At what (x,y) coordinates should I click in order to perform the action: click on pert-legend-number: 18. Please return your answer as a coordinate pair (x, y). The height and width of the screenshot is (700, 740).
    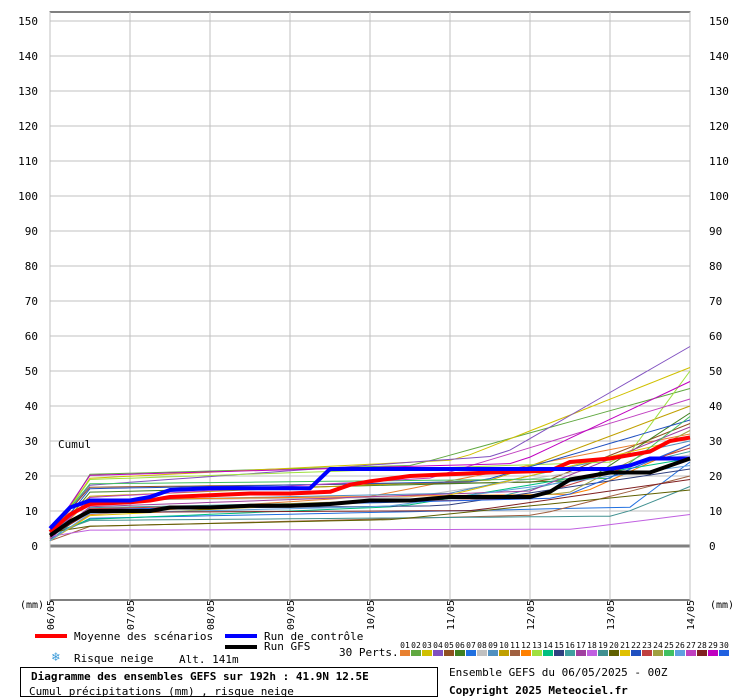
    Looking at the image, I should click on (592, 645).